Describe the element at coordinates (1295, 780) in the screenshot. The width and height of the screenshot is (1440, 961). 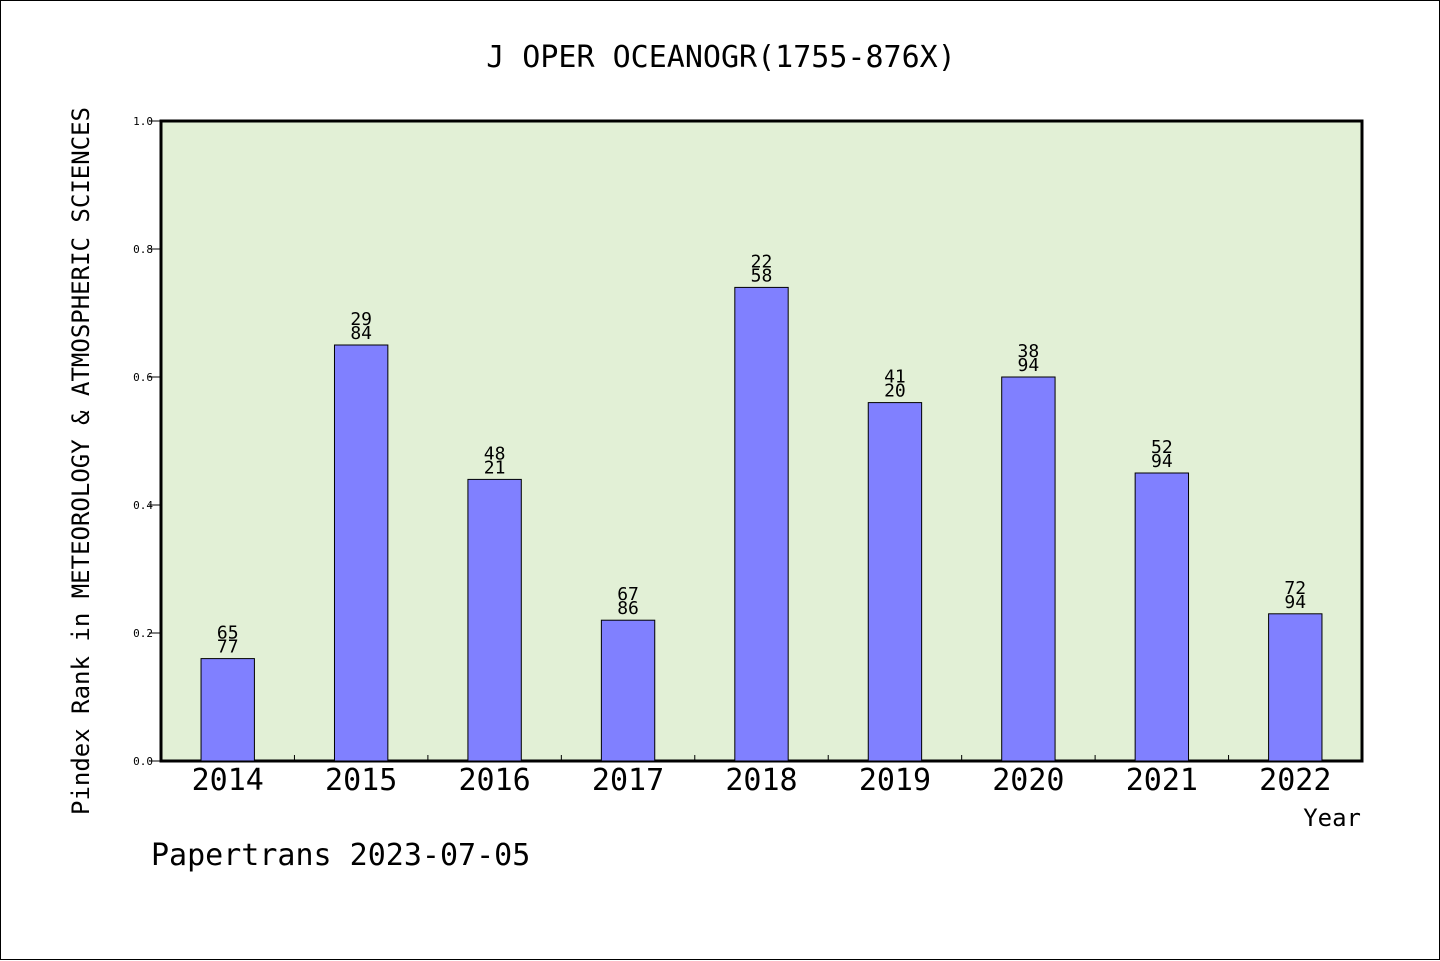
I see `x-tick-label-2022: 2022` at that location.